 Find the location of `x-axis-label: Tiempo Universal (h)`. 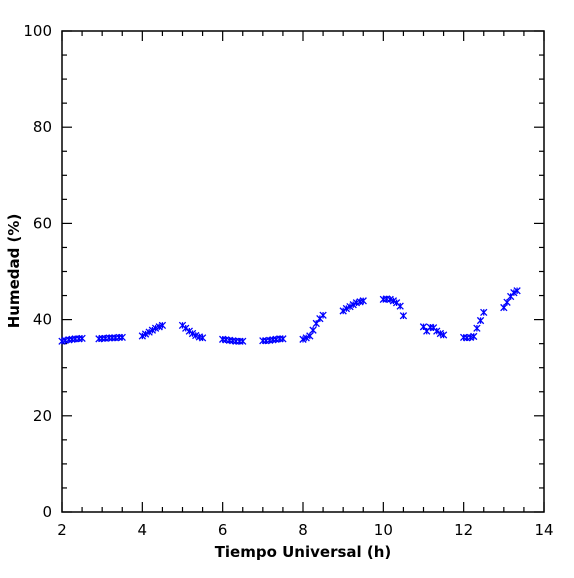

x-axis-label: Tiempo Universal (h) is located at coordinates (303, 552).